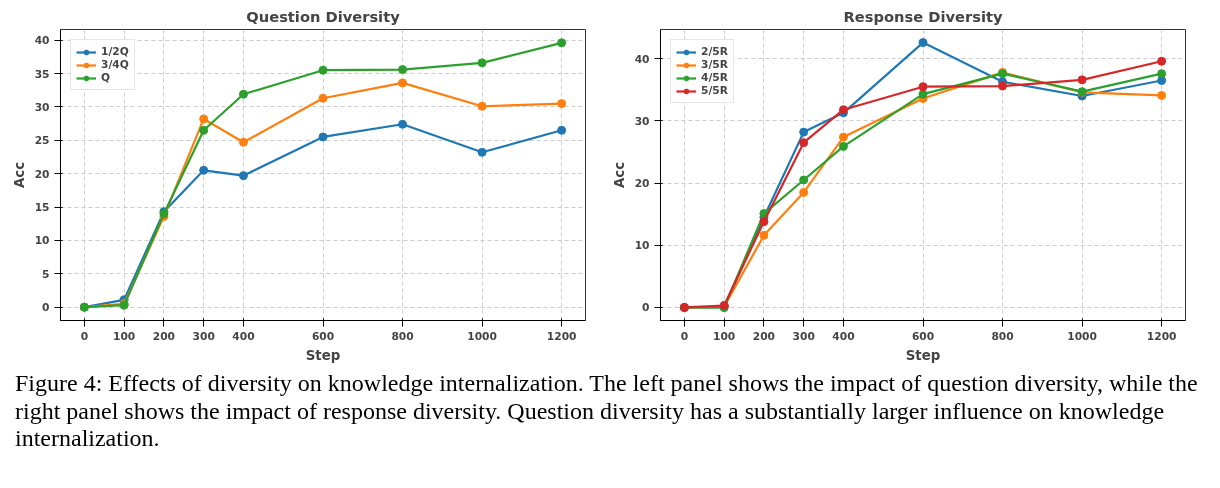 Image resolution: width=1220 pixels, height=488 pixels. Describe the element at coordinates (714, 51) in the screenshot. I see `legend-label: 2/5R` at that location.